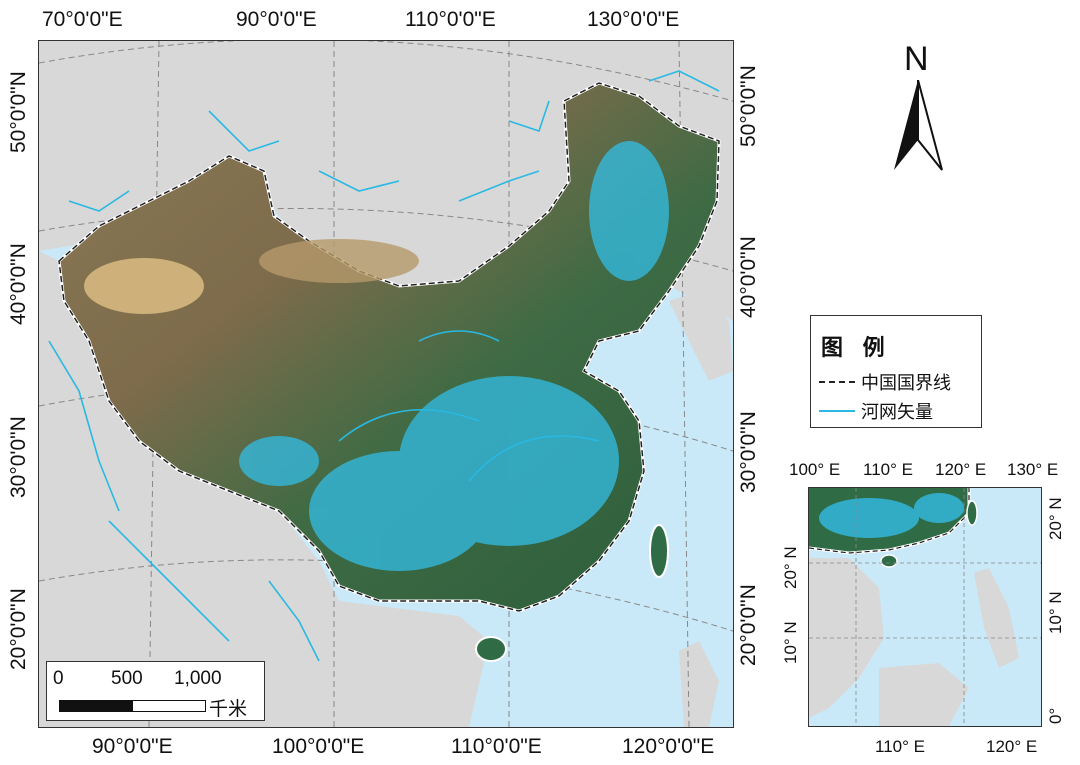 Image resolution: width=1080 pixels, height=765 pixels. Describe the element at coordinates (972, 513) in the screenshot. I see `inset-taiwan` at that location.